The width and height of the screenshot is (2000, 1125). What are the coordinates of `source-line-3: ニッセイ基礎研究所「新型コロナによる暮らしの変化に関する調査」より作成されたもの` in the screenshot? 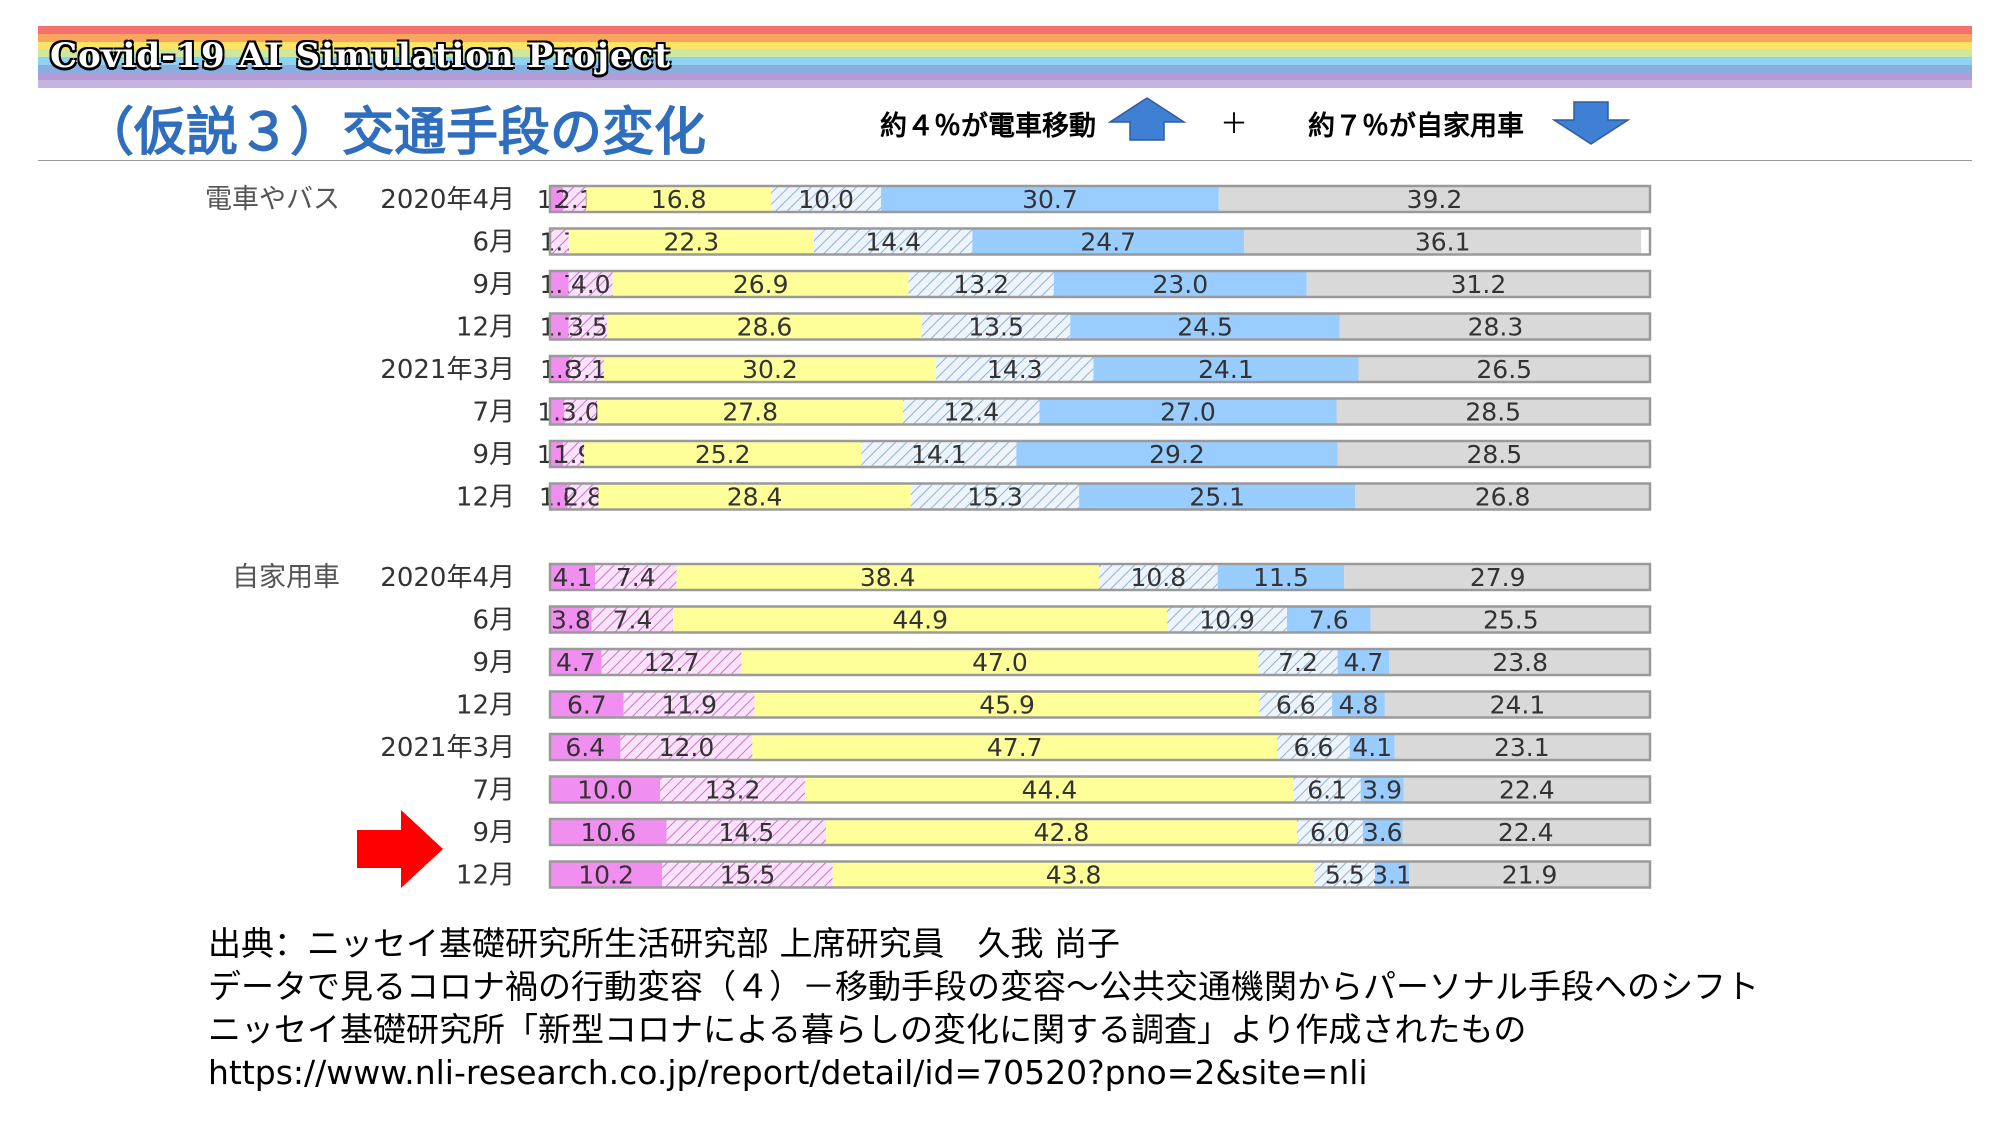 It's located at (867, 1029).